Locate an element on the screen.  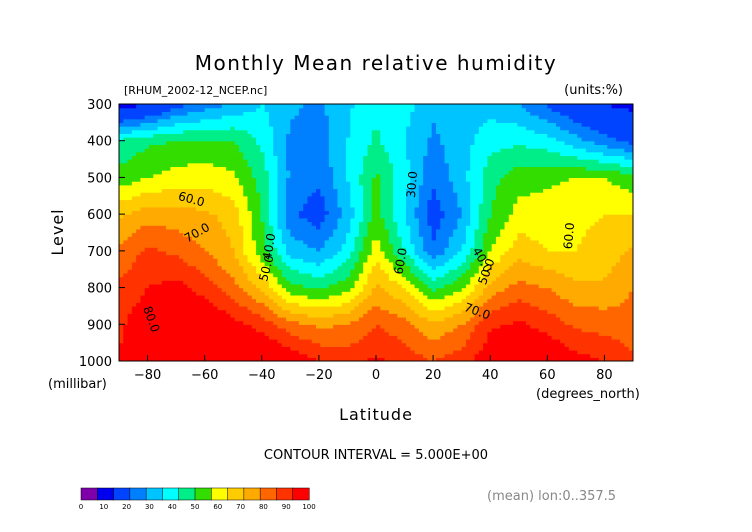
chart-title: Monthly Mean relative humidity is located at coordinates (376, 63).